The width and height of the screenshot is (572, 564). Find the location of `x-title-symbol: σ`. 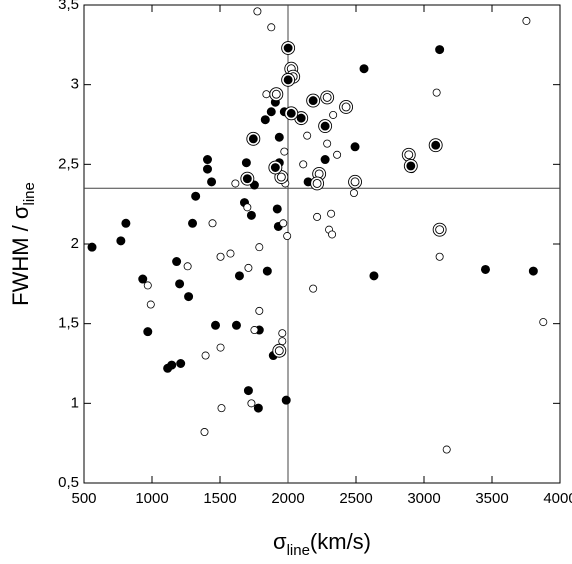

x-title-symbol: σ is located at coordinates (280, 541).